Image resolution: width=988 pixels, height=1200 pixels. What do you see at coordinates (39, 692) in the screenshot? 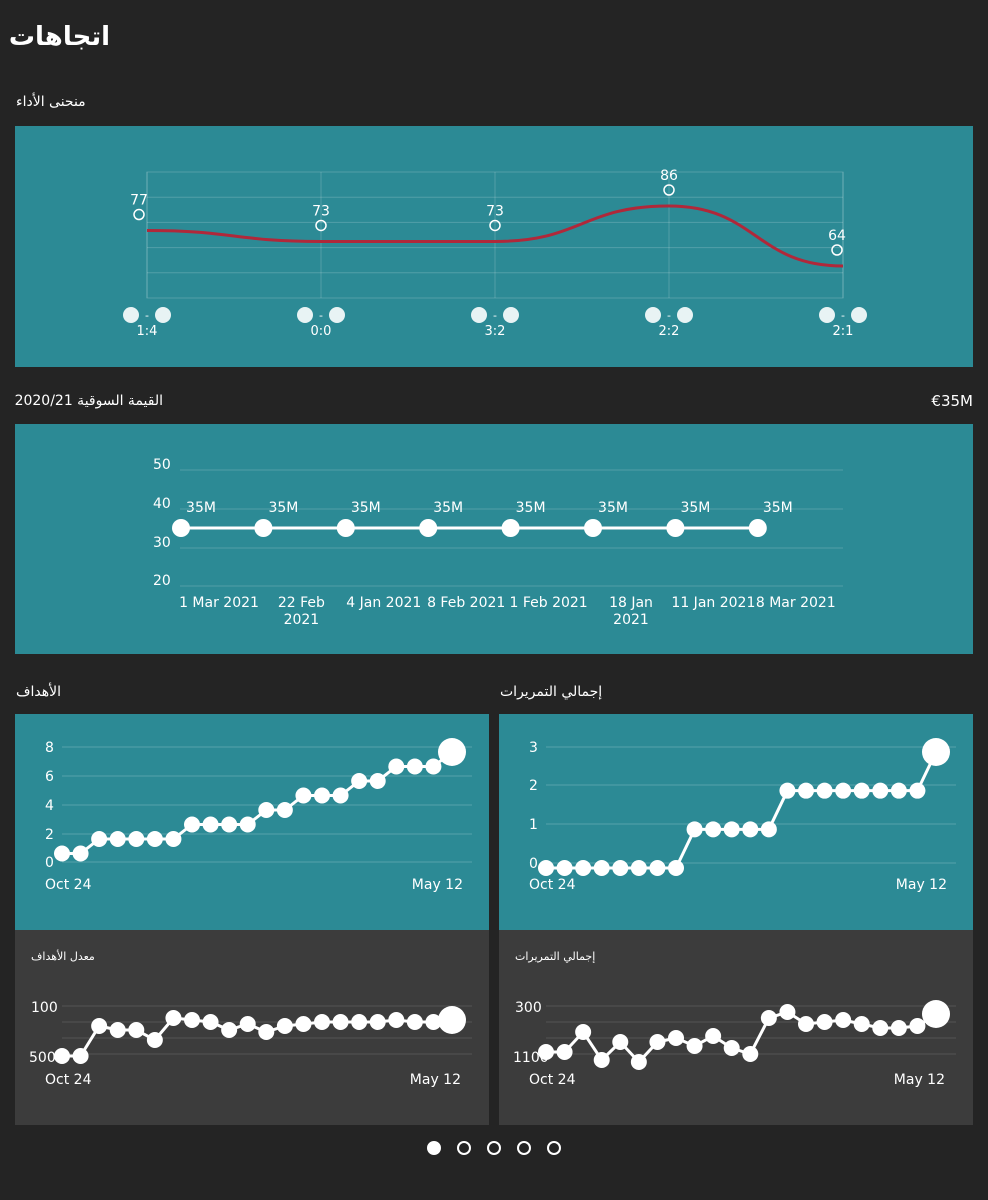
I see `goals-label: الأهداف` at bounding box center [39, 692].